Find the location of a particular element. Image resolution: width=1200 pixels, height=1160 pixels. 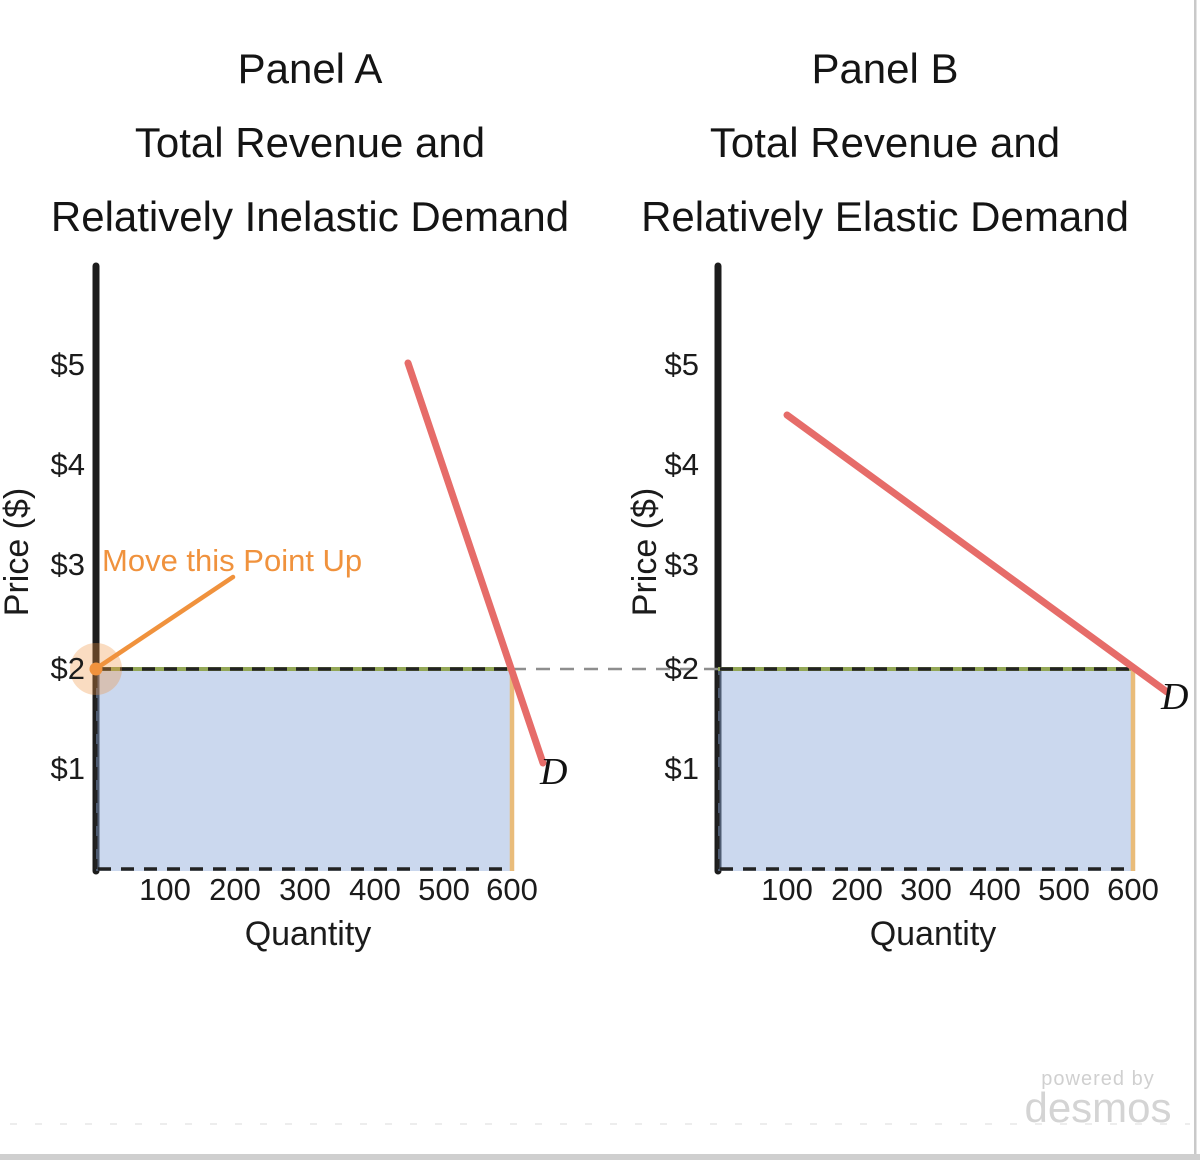

panel-b-demand-label: D is located at coordinates (1175, 697).